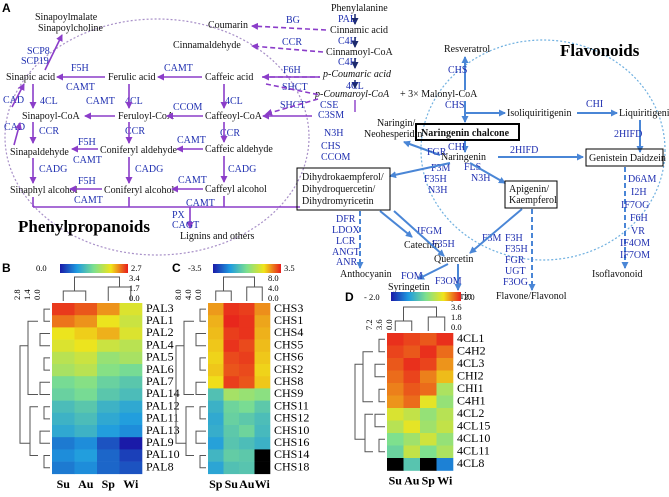 The image size is (669, 497). What do you see at coordinates (441, 168) in the screenshot?
I see `enzyme-f3m: F3M` at bounding box center [441, 168].